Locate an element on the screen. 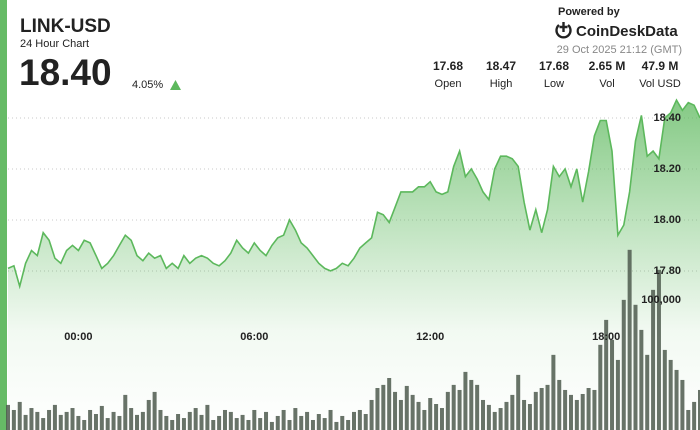  x-tick-label: 06:00 is located at coordinates (254, 337).